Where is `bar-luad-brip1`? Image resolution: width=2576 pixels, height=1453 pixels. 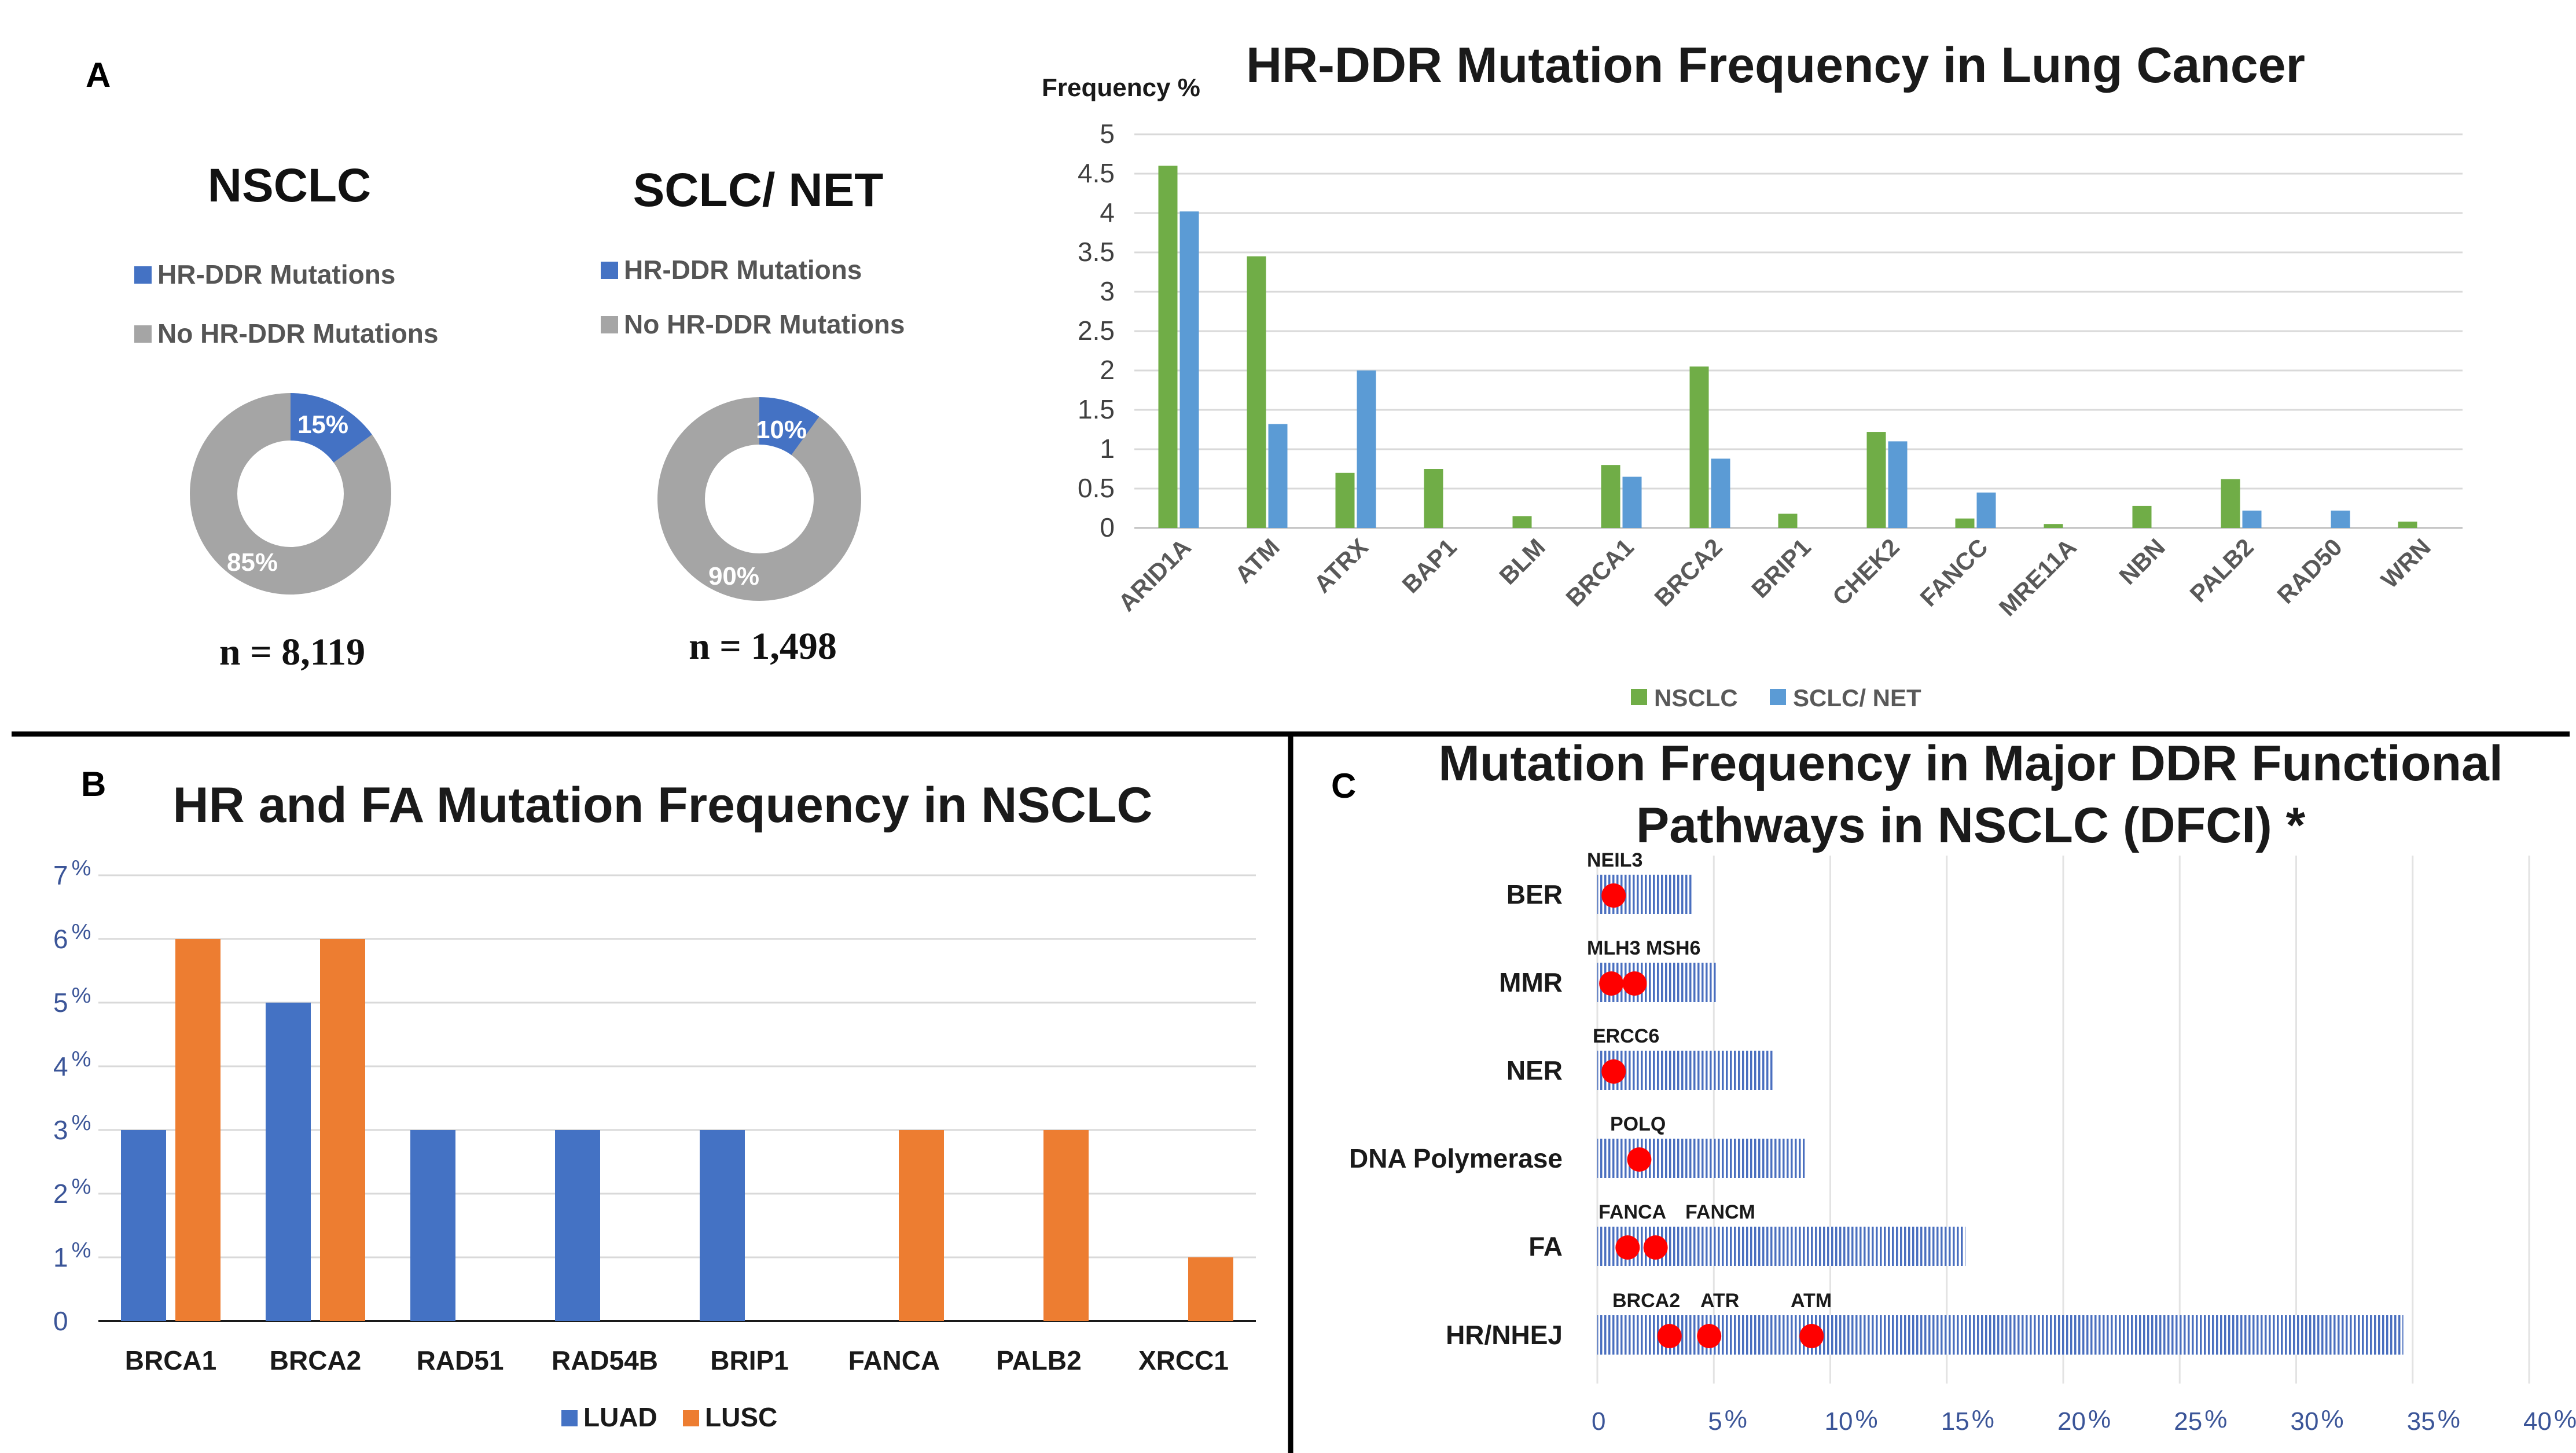 bar-luad-brip1 is located at coordinates (723, 1225).